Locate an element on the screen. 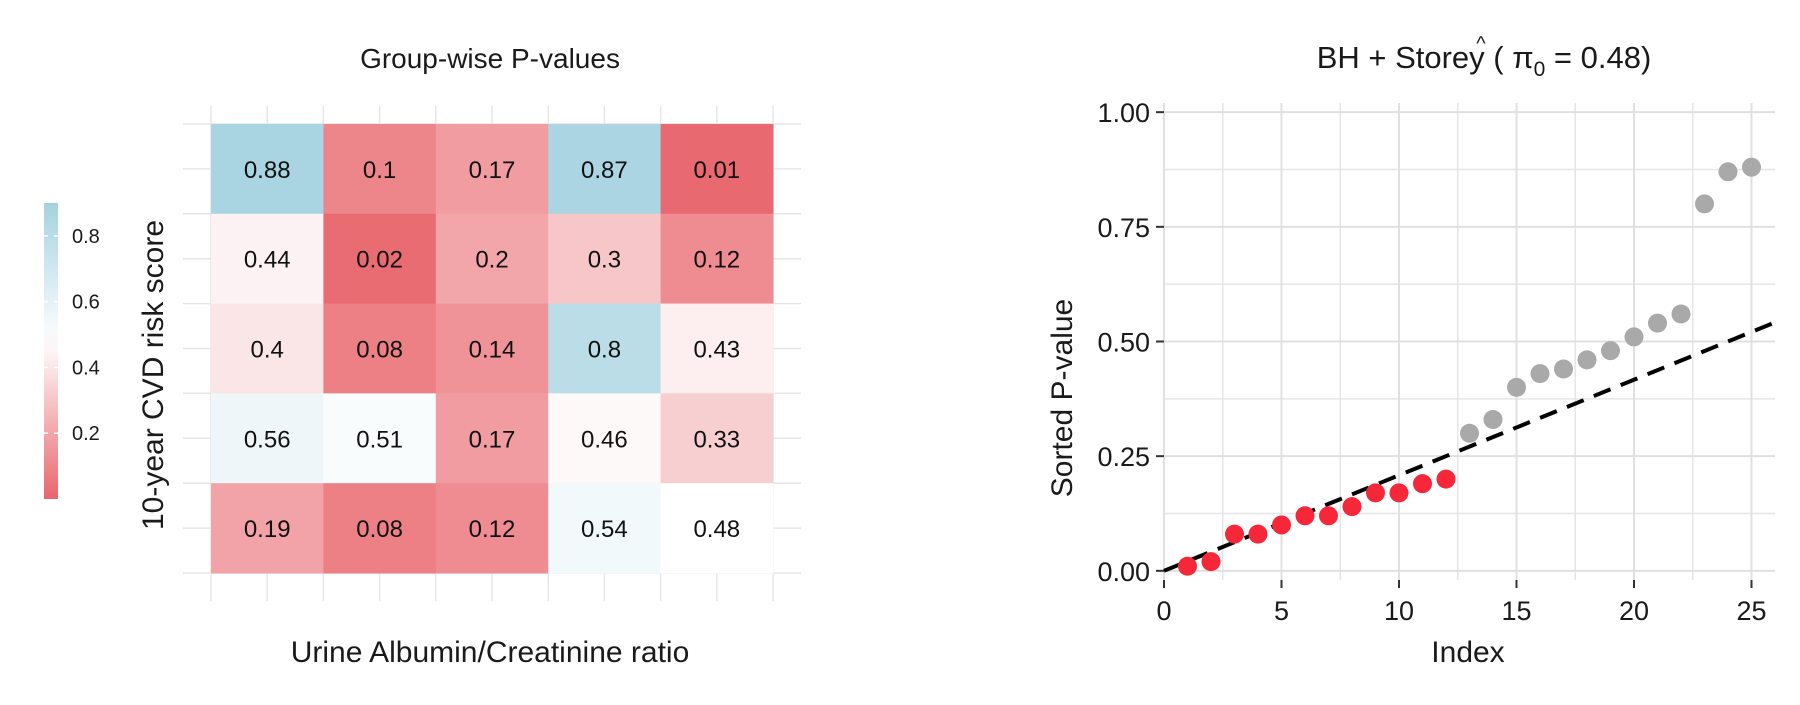 This screenshot has height=705, width=1800. heatmap-cell-label: 0.4 is located at coordinates (267, 350).